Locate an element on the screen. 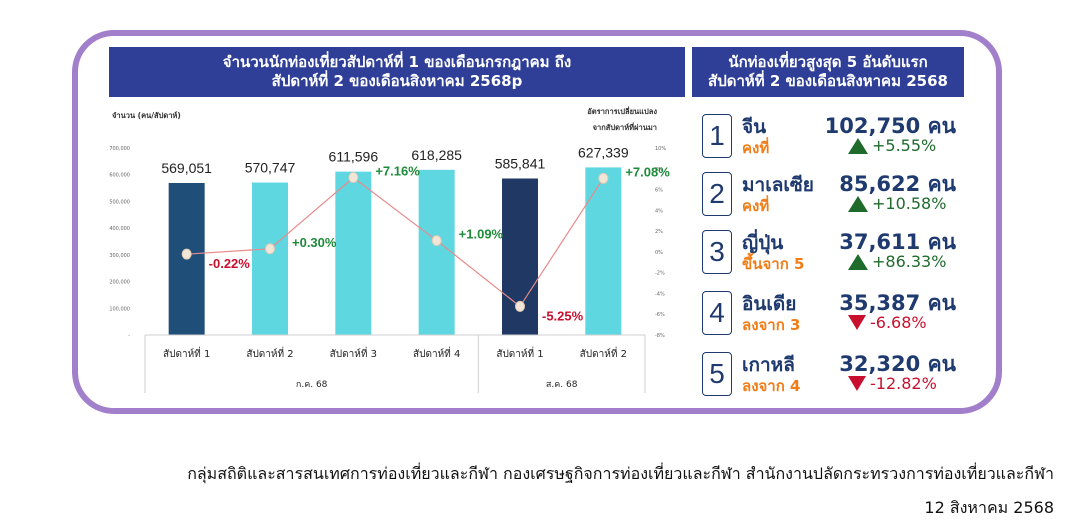 Image resolution: width=1069 pixels, height=530 pixels. change-label: +7.16% is located at coordinates (397, 171).